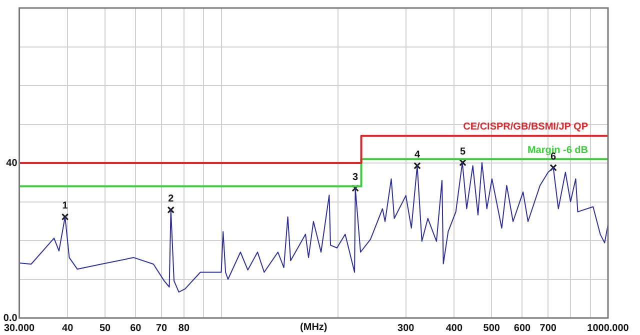 Image resolution: width=640 pixels, height=335 pixels. Describe the element at coordinates (136, 328) in the screenshot. I see `x-tick-label: 60` at that location.